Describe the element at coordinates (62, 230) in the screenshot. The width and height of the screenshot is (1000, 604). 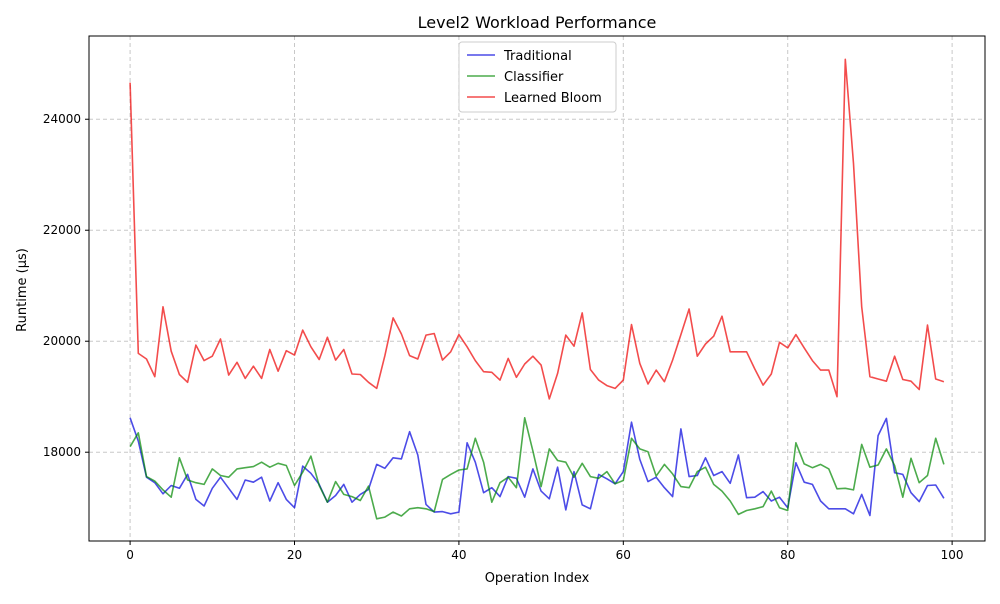
I see `y-tick-label: 22000` at that location.